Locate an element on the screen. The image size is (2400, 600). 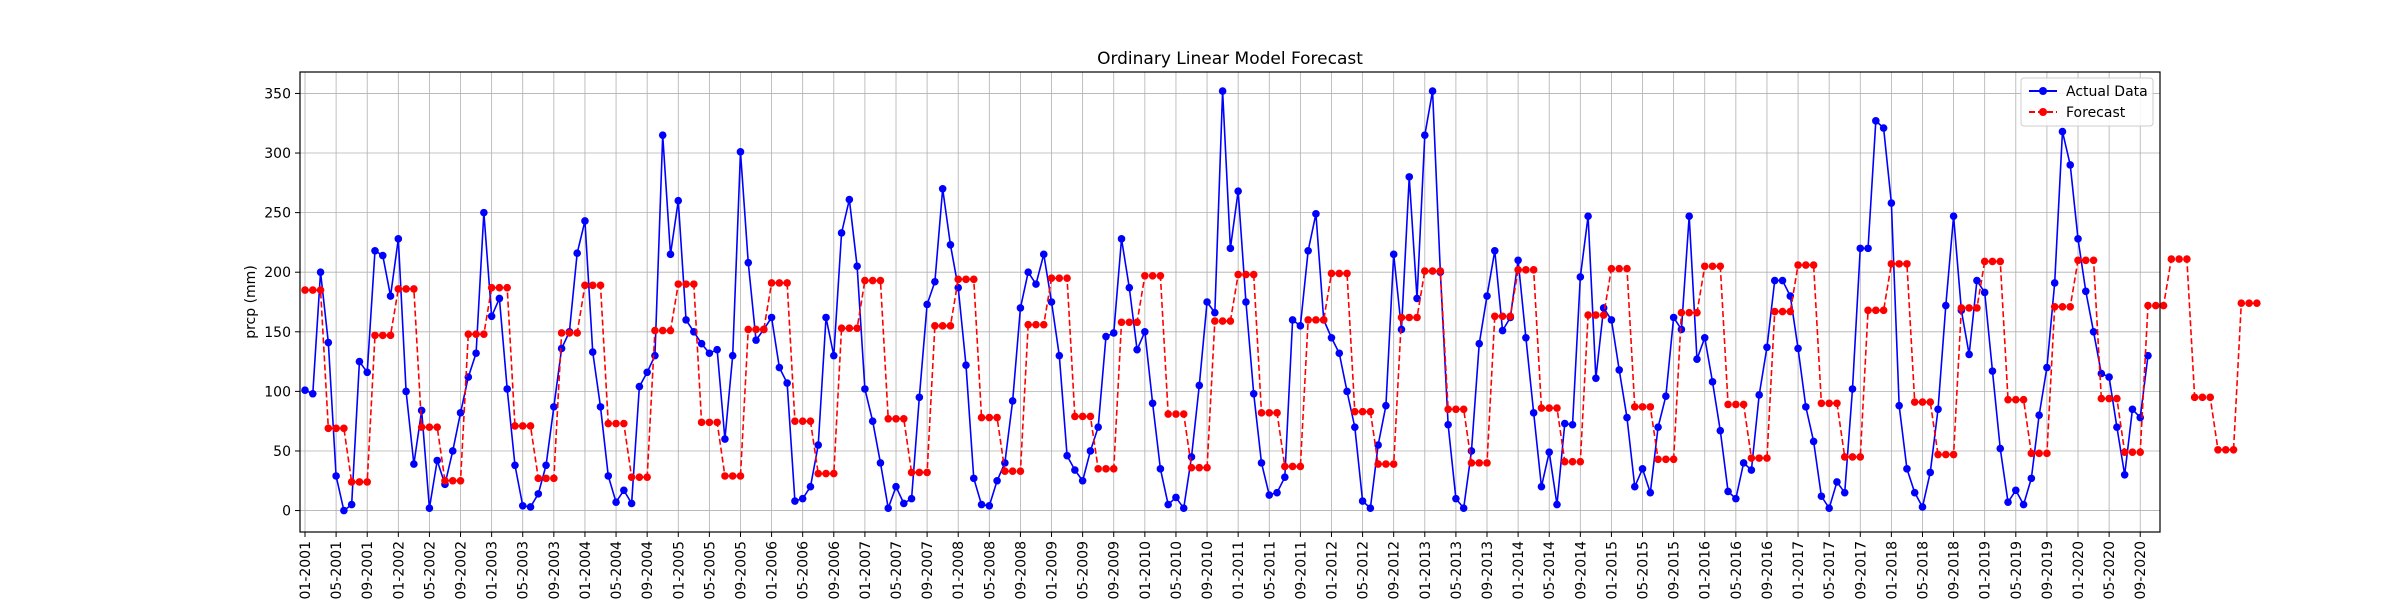
x-tick-label: 09-2013 is located at coordinates (1488, 570).